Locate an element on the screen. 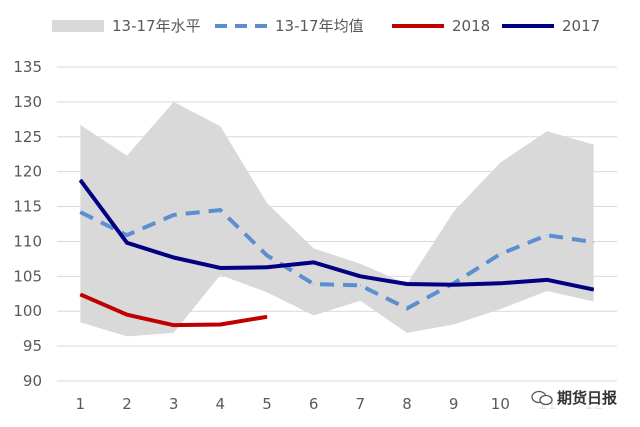 The image size is (640, 427). x-tick-label: 7 is located at coordinates (361, 404).